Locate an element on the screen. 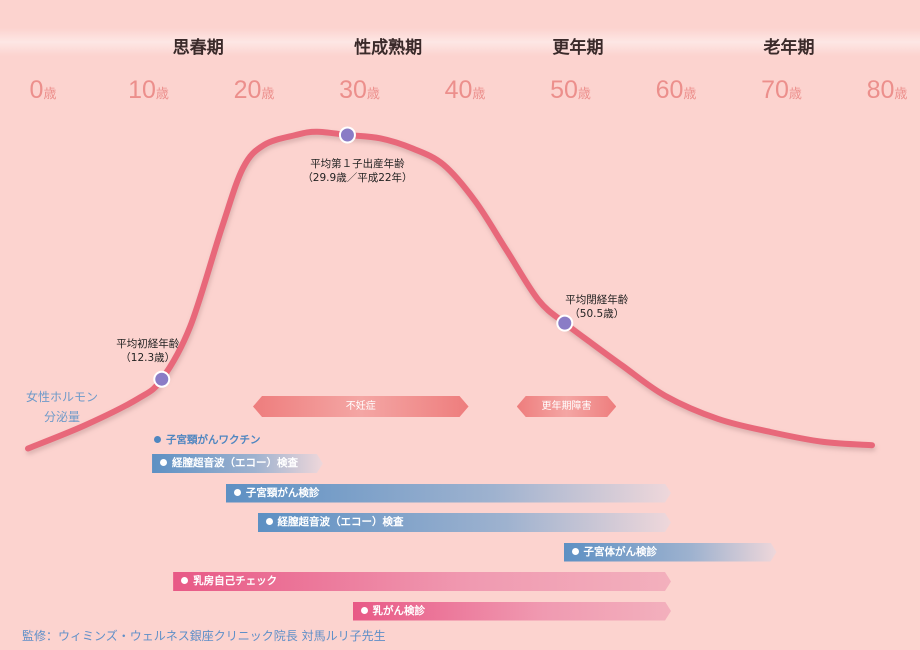 This screenshot has height=650, width=920. phase-label: 思春期 is located at coordinates (198, 48).